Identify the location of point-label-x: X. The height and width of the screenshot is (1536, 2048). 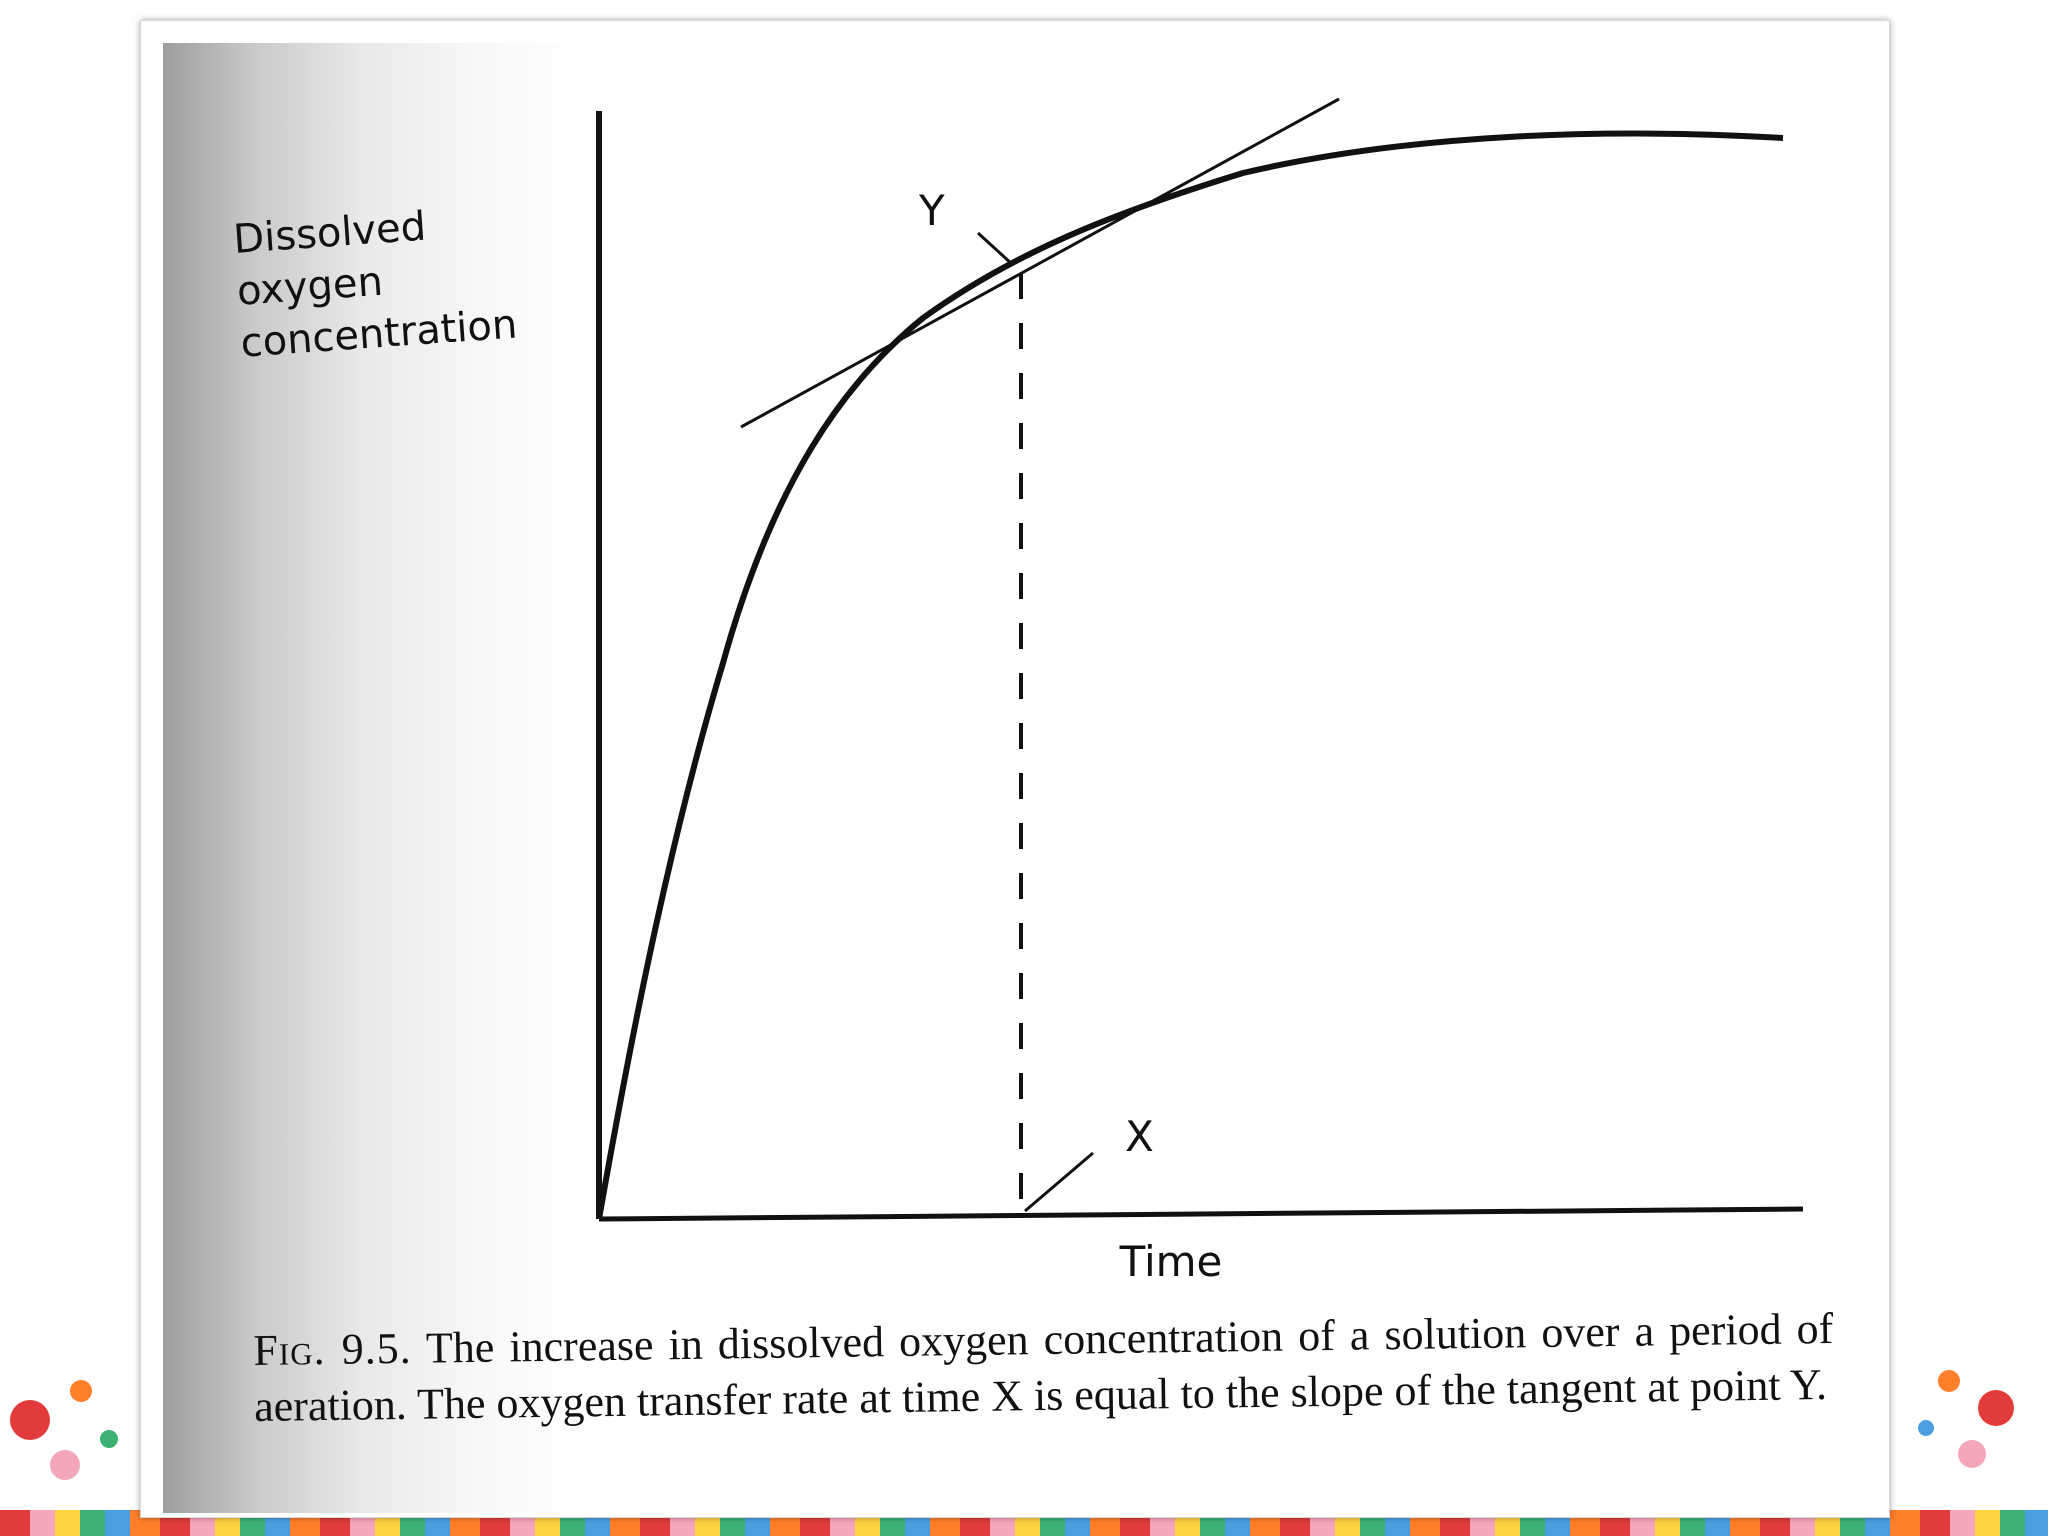
(1139, 1136).